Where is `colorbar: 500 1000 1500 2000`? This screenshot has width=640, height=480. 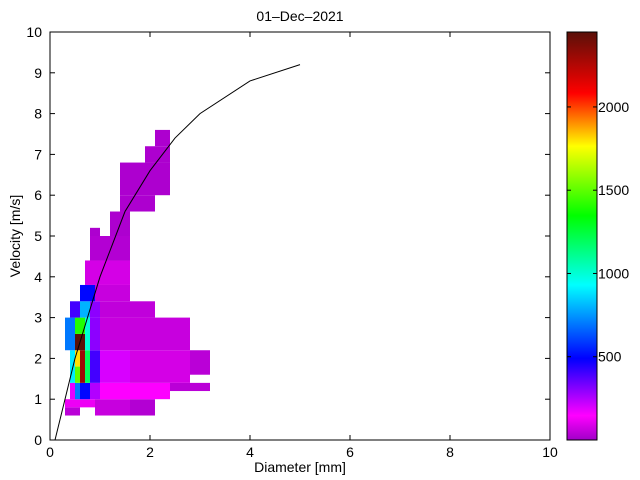 colorbar: 500 1000 1500 2000 is located at coordinates (597, 236).